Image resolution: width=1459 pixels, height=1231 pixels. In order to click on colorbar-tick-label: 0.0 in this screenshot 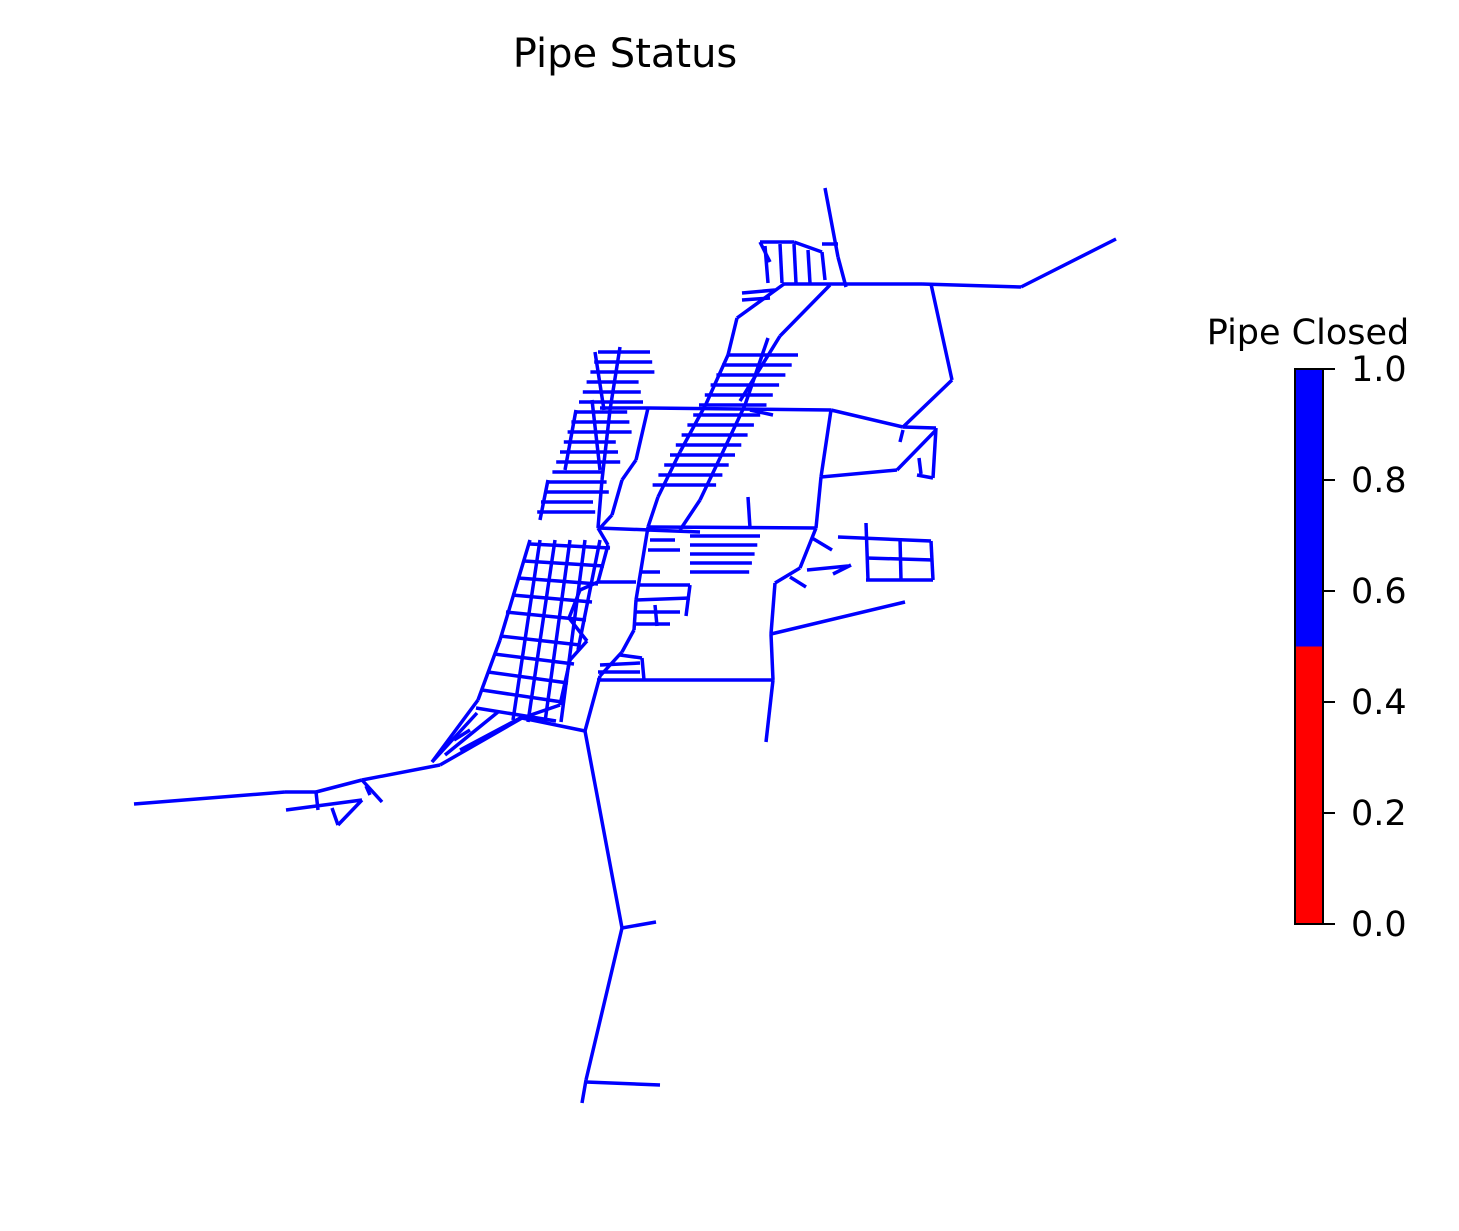, I will do `click(1379, 925)`.